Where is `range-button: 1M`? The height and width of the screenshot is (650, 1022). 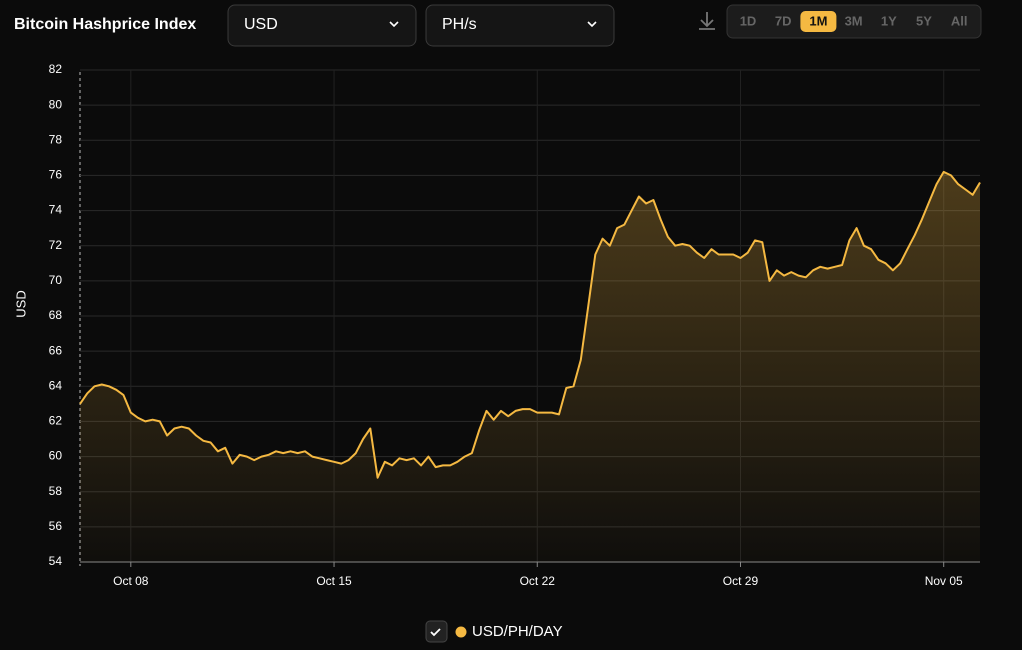 range-button: 1M is located at coordinates (818, 20).